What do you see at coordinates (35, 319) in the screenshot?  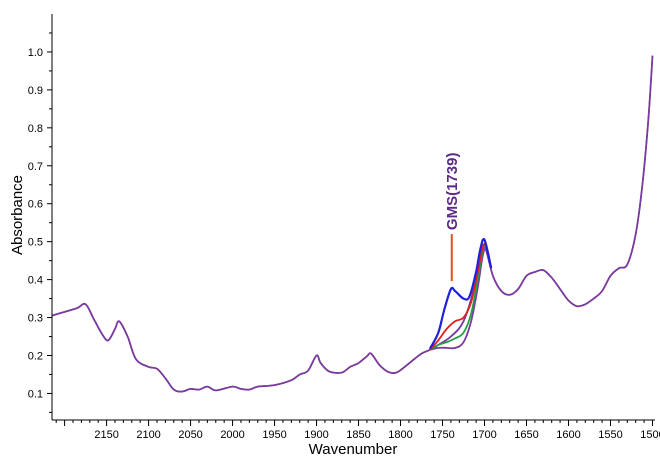 I see `y-tick-label: 0.3` at bounding box center [35, 319].